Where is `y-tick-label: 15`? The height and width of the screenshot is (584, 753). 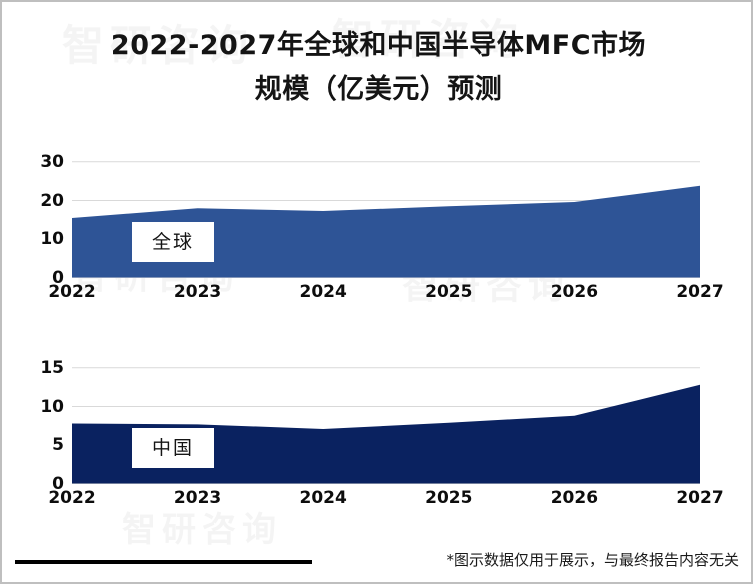
y-tick-label: 15 is located at coordinates (52, 367).